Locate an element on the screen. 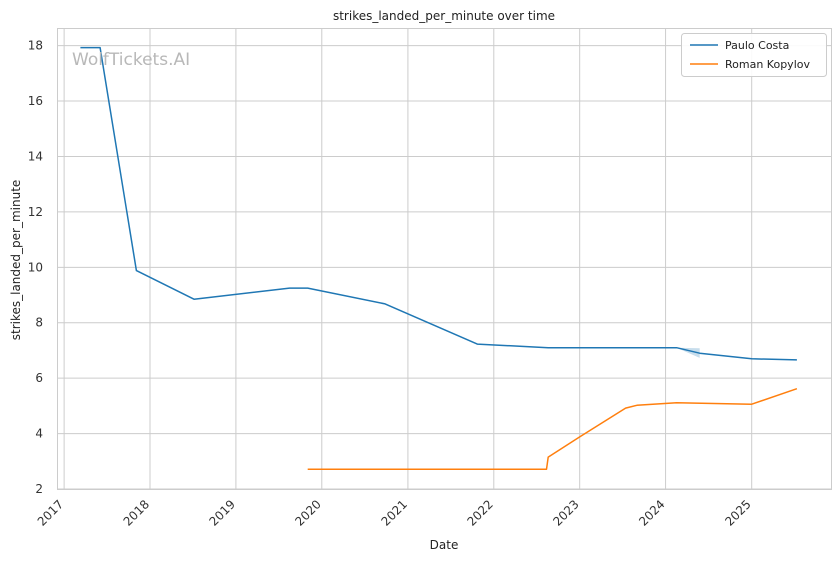 Image resolution: width=840 pixels, height=561 pixels. y-tick-label: 18 is located at coordinates (35, 46).